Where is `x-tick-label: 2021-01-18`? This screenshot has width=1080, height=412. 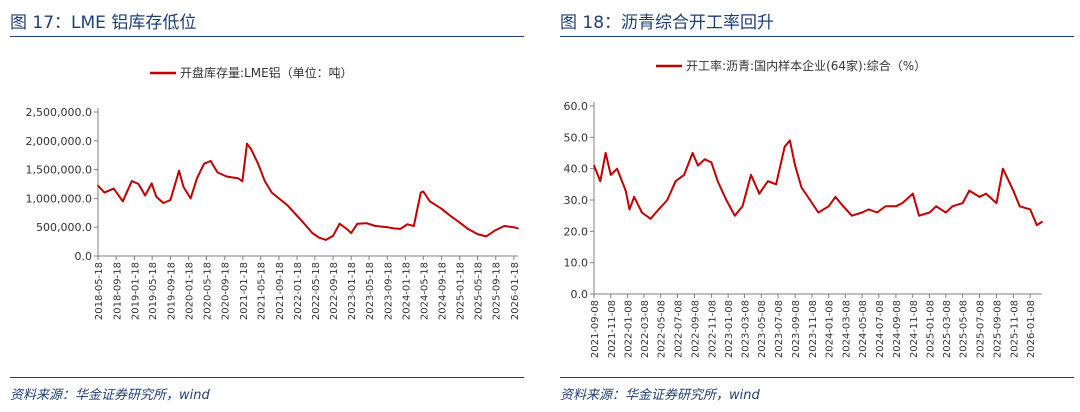 x-tick-label: 2021-01-18 is located at coordinates (244, 291).